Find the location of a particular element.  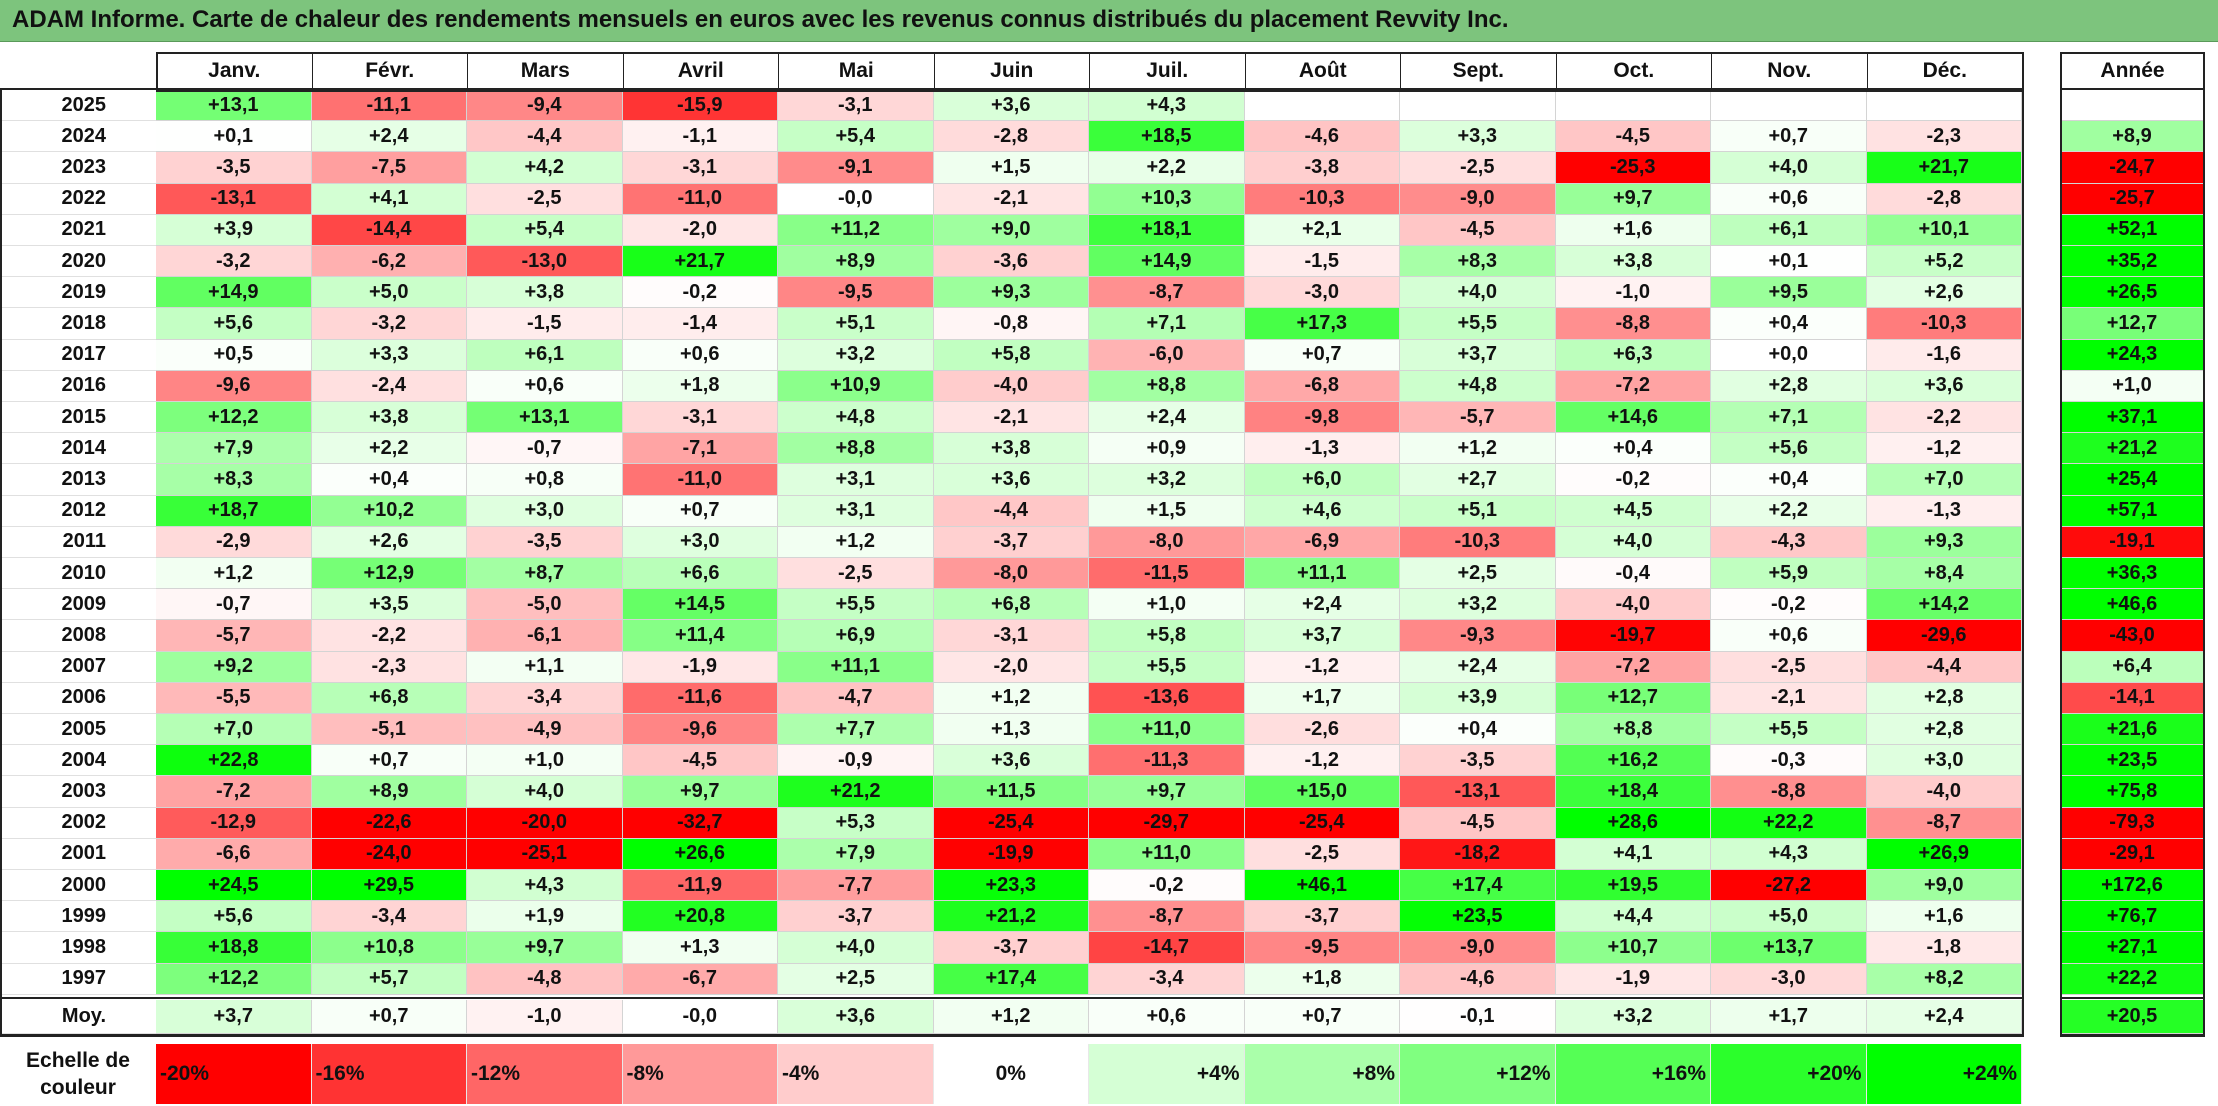

heatmap-cell: +46,1 is located at coordinates (1322, 886).